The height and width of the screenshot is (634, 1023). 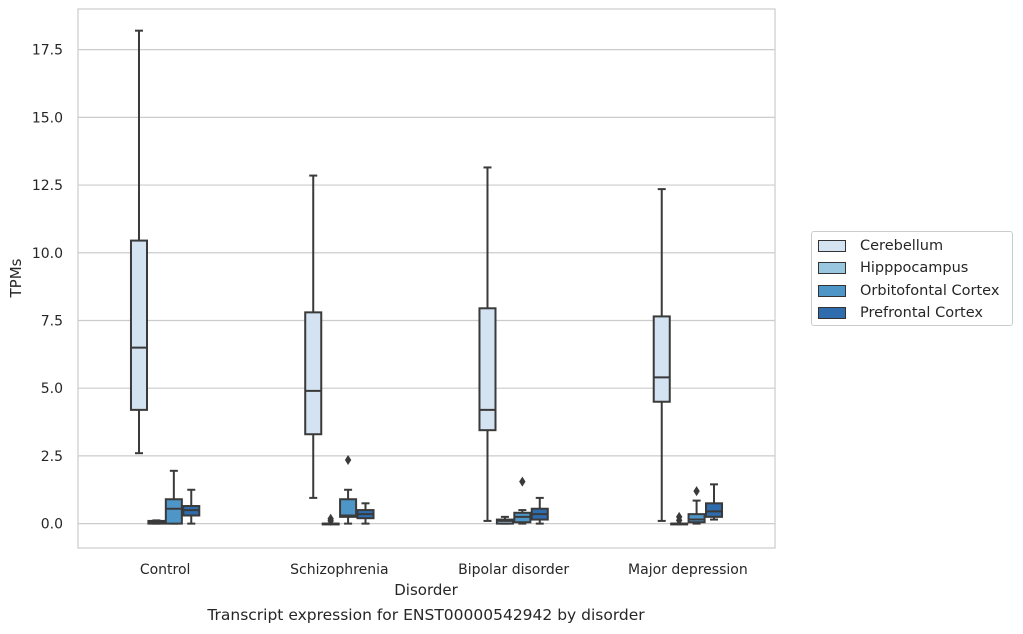 I want to click on legend-item-prefrontal-cortex: Prefrontal Cortex, so click(x=900, y=313).